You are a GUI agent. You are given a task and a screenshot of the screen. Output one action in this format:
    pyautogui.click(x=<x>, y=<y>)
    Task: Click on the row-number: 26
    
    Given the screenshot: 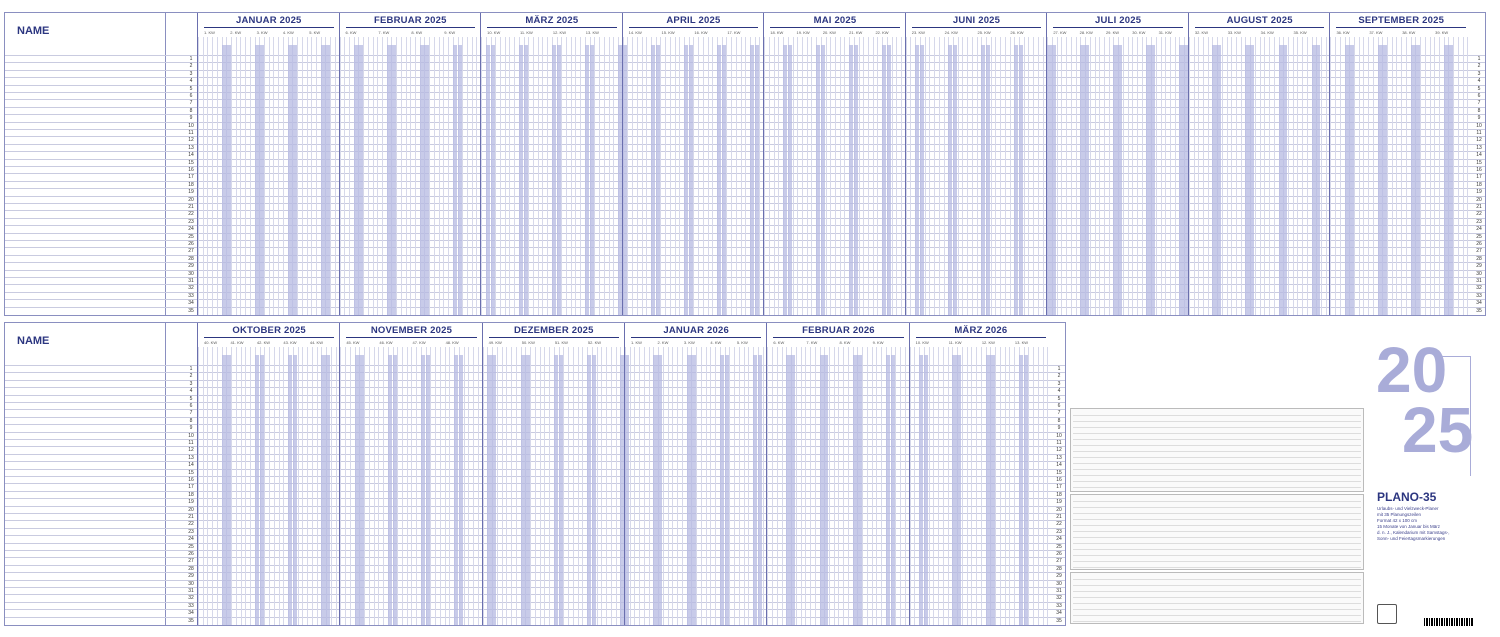 What is the action you would take?
    pyautogui.click(x=1059, y=554)
    